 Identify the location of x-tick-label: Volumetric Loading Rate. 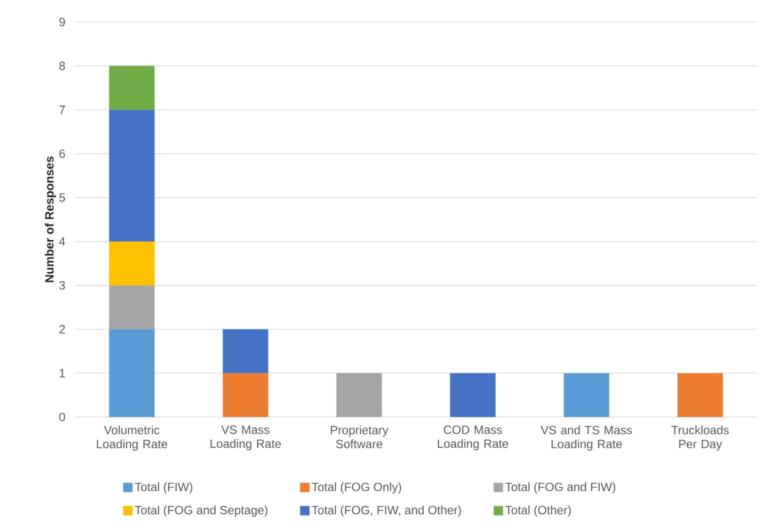
(132, 438).